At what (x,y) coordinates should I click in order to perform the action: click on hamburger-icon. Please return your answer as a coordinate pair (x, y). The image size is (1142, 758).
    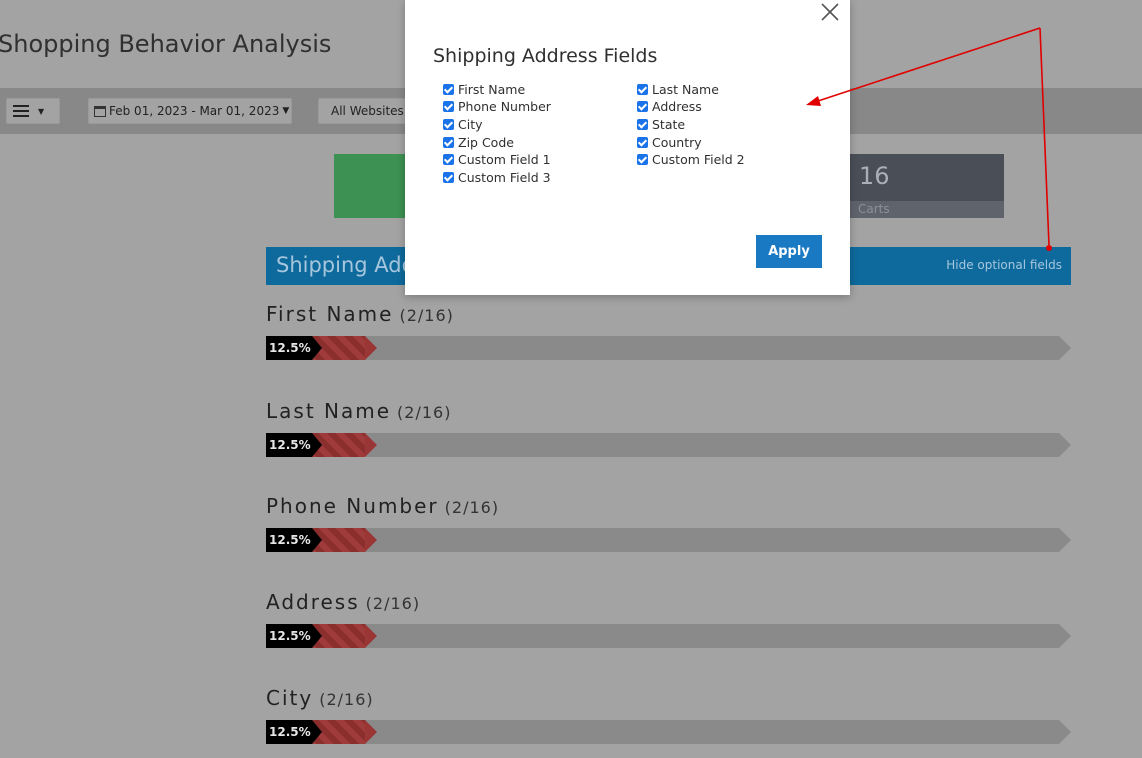
    Looking at the image, I should click on (21, 111).